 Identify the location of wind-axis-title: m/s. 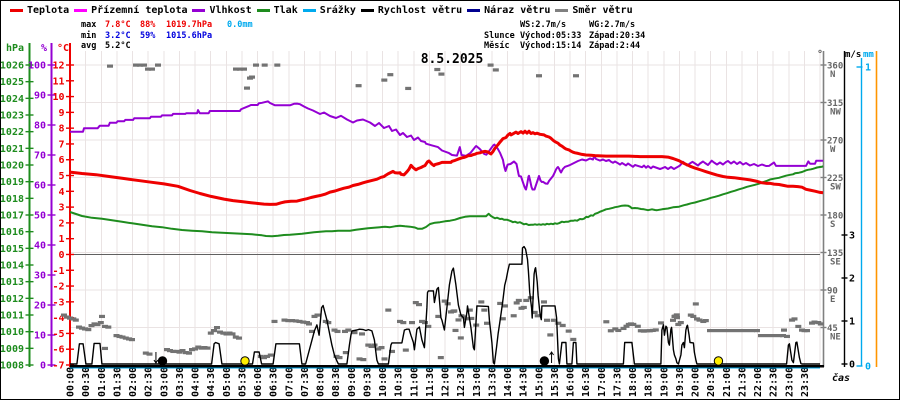
(853, 55).